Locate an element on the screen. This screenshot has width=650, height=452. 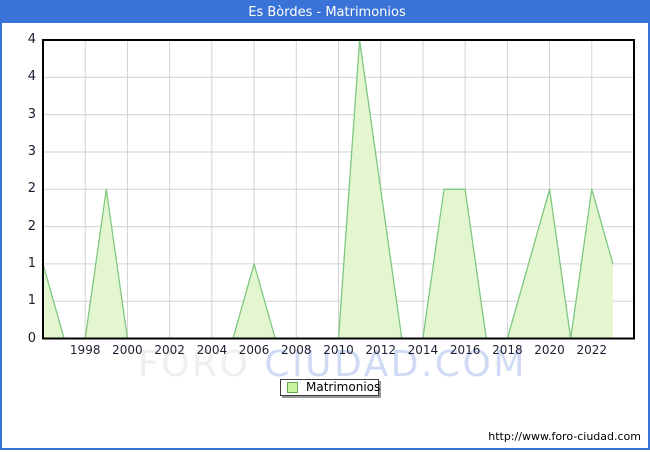
y-axis-tick-label: 0 is located at coordinates (31, 338).